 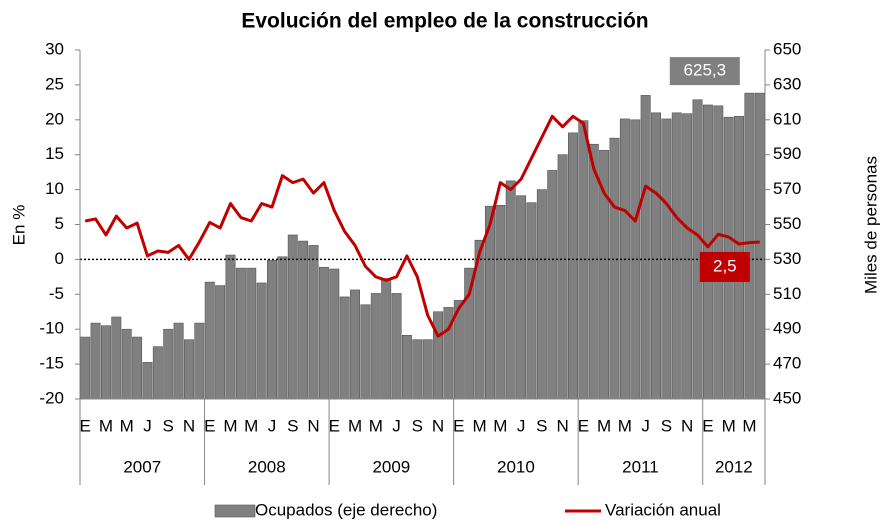 I want to click on y2-tick-label: 570, so click(x=787, y=188).